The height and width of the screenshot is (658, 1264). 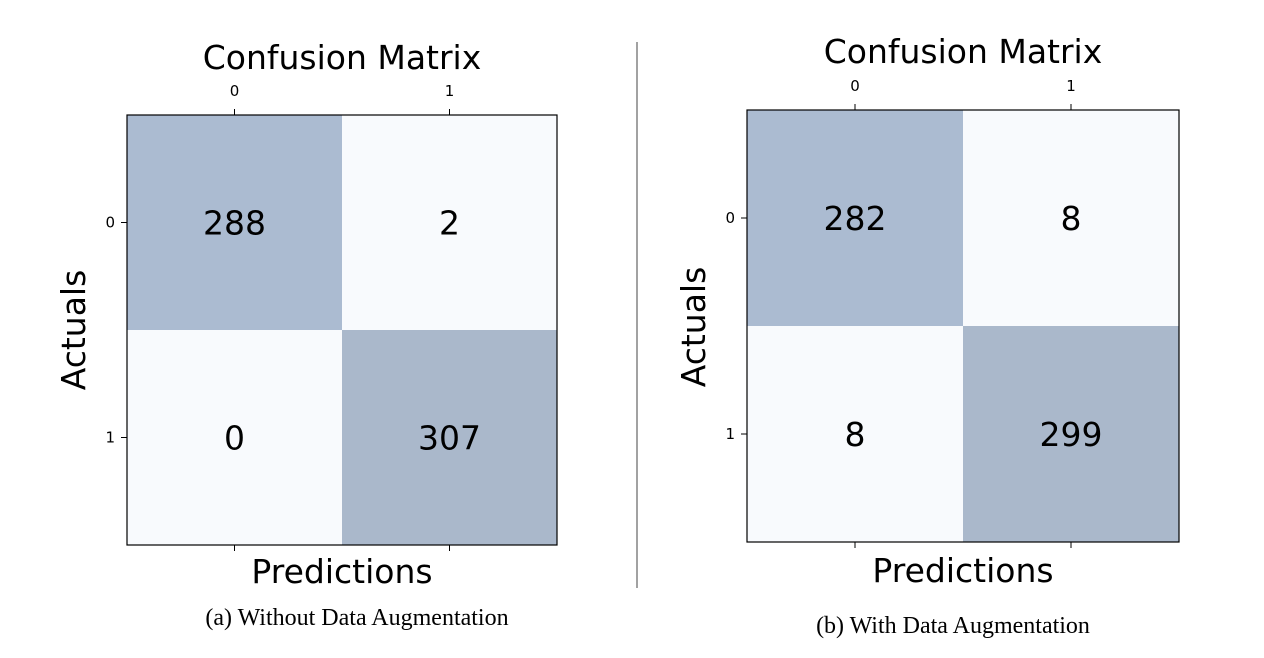 What do you see at coordinates (110, 438) in the screenshot?
I see `panel-a-ytick-label-1: 1` at bounding box center [110, 438].